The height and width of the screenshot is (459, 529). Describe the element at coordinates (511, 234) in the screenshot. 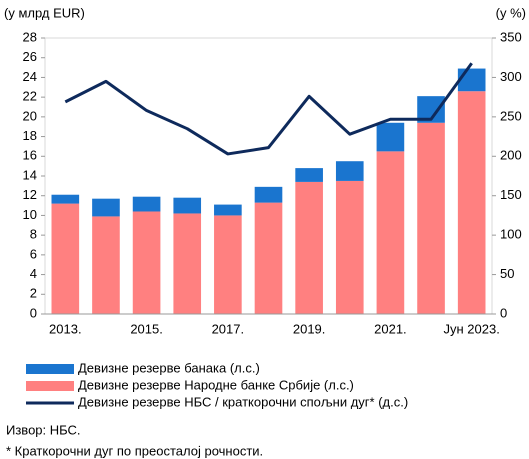

I see `y2-tick-label: 100` at that location.